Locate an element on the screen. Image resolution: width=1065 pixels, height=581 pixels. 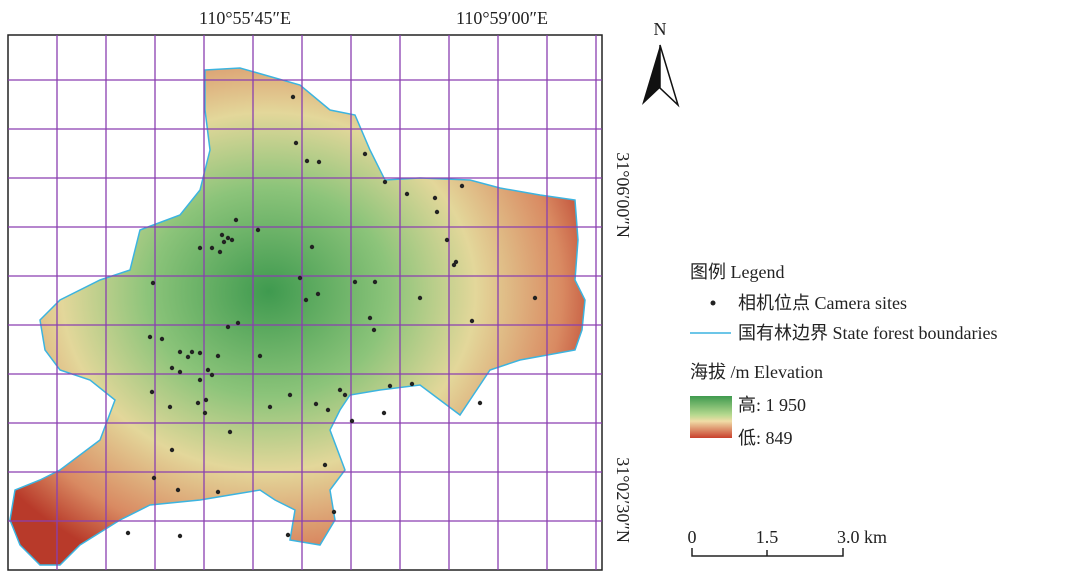
legend-low: 低: 849 is located at coordinates (765, 438).